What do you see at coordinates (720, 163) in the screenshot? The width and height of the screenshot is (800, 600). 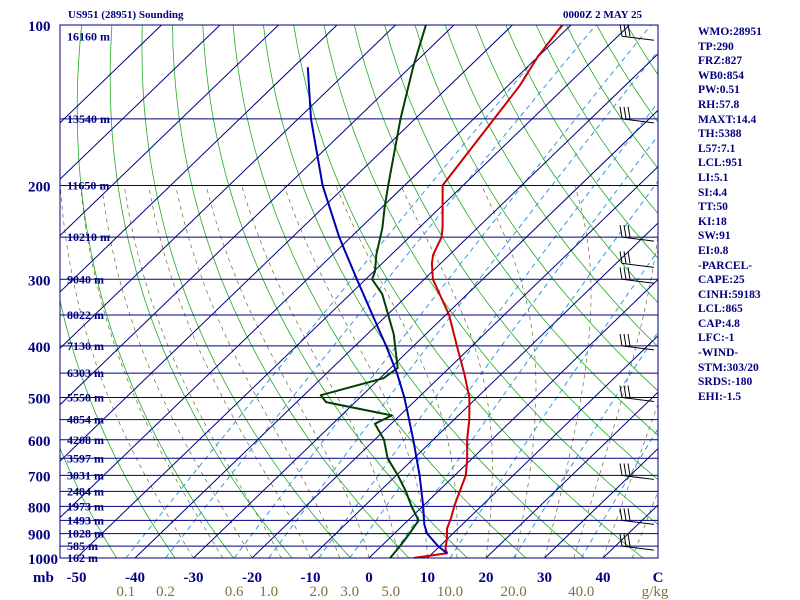 I see `index-item: LCL:951` at bounding box center [720, 163].